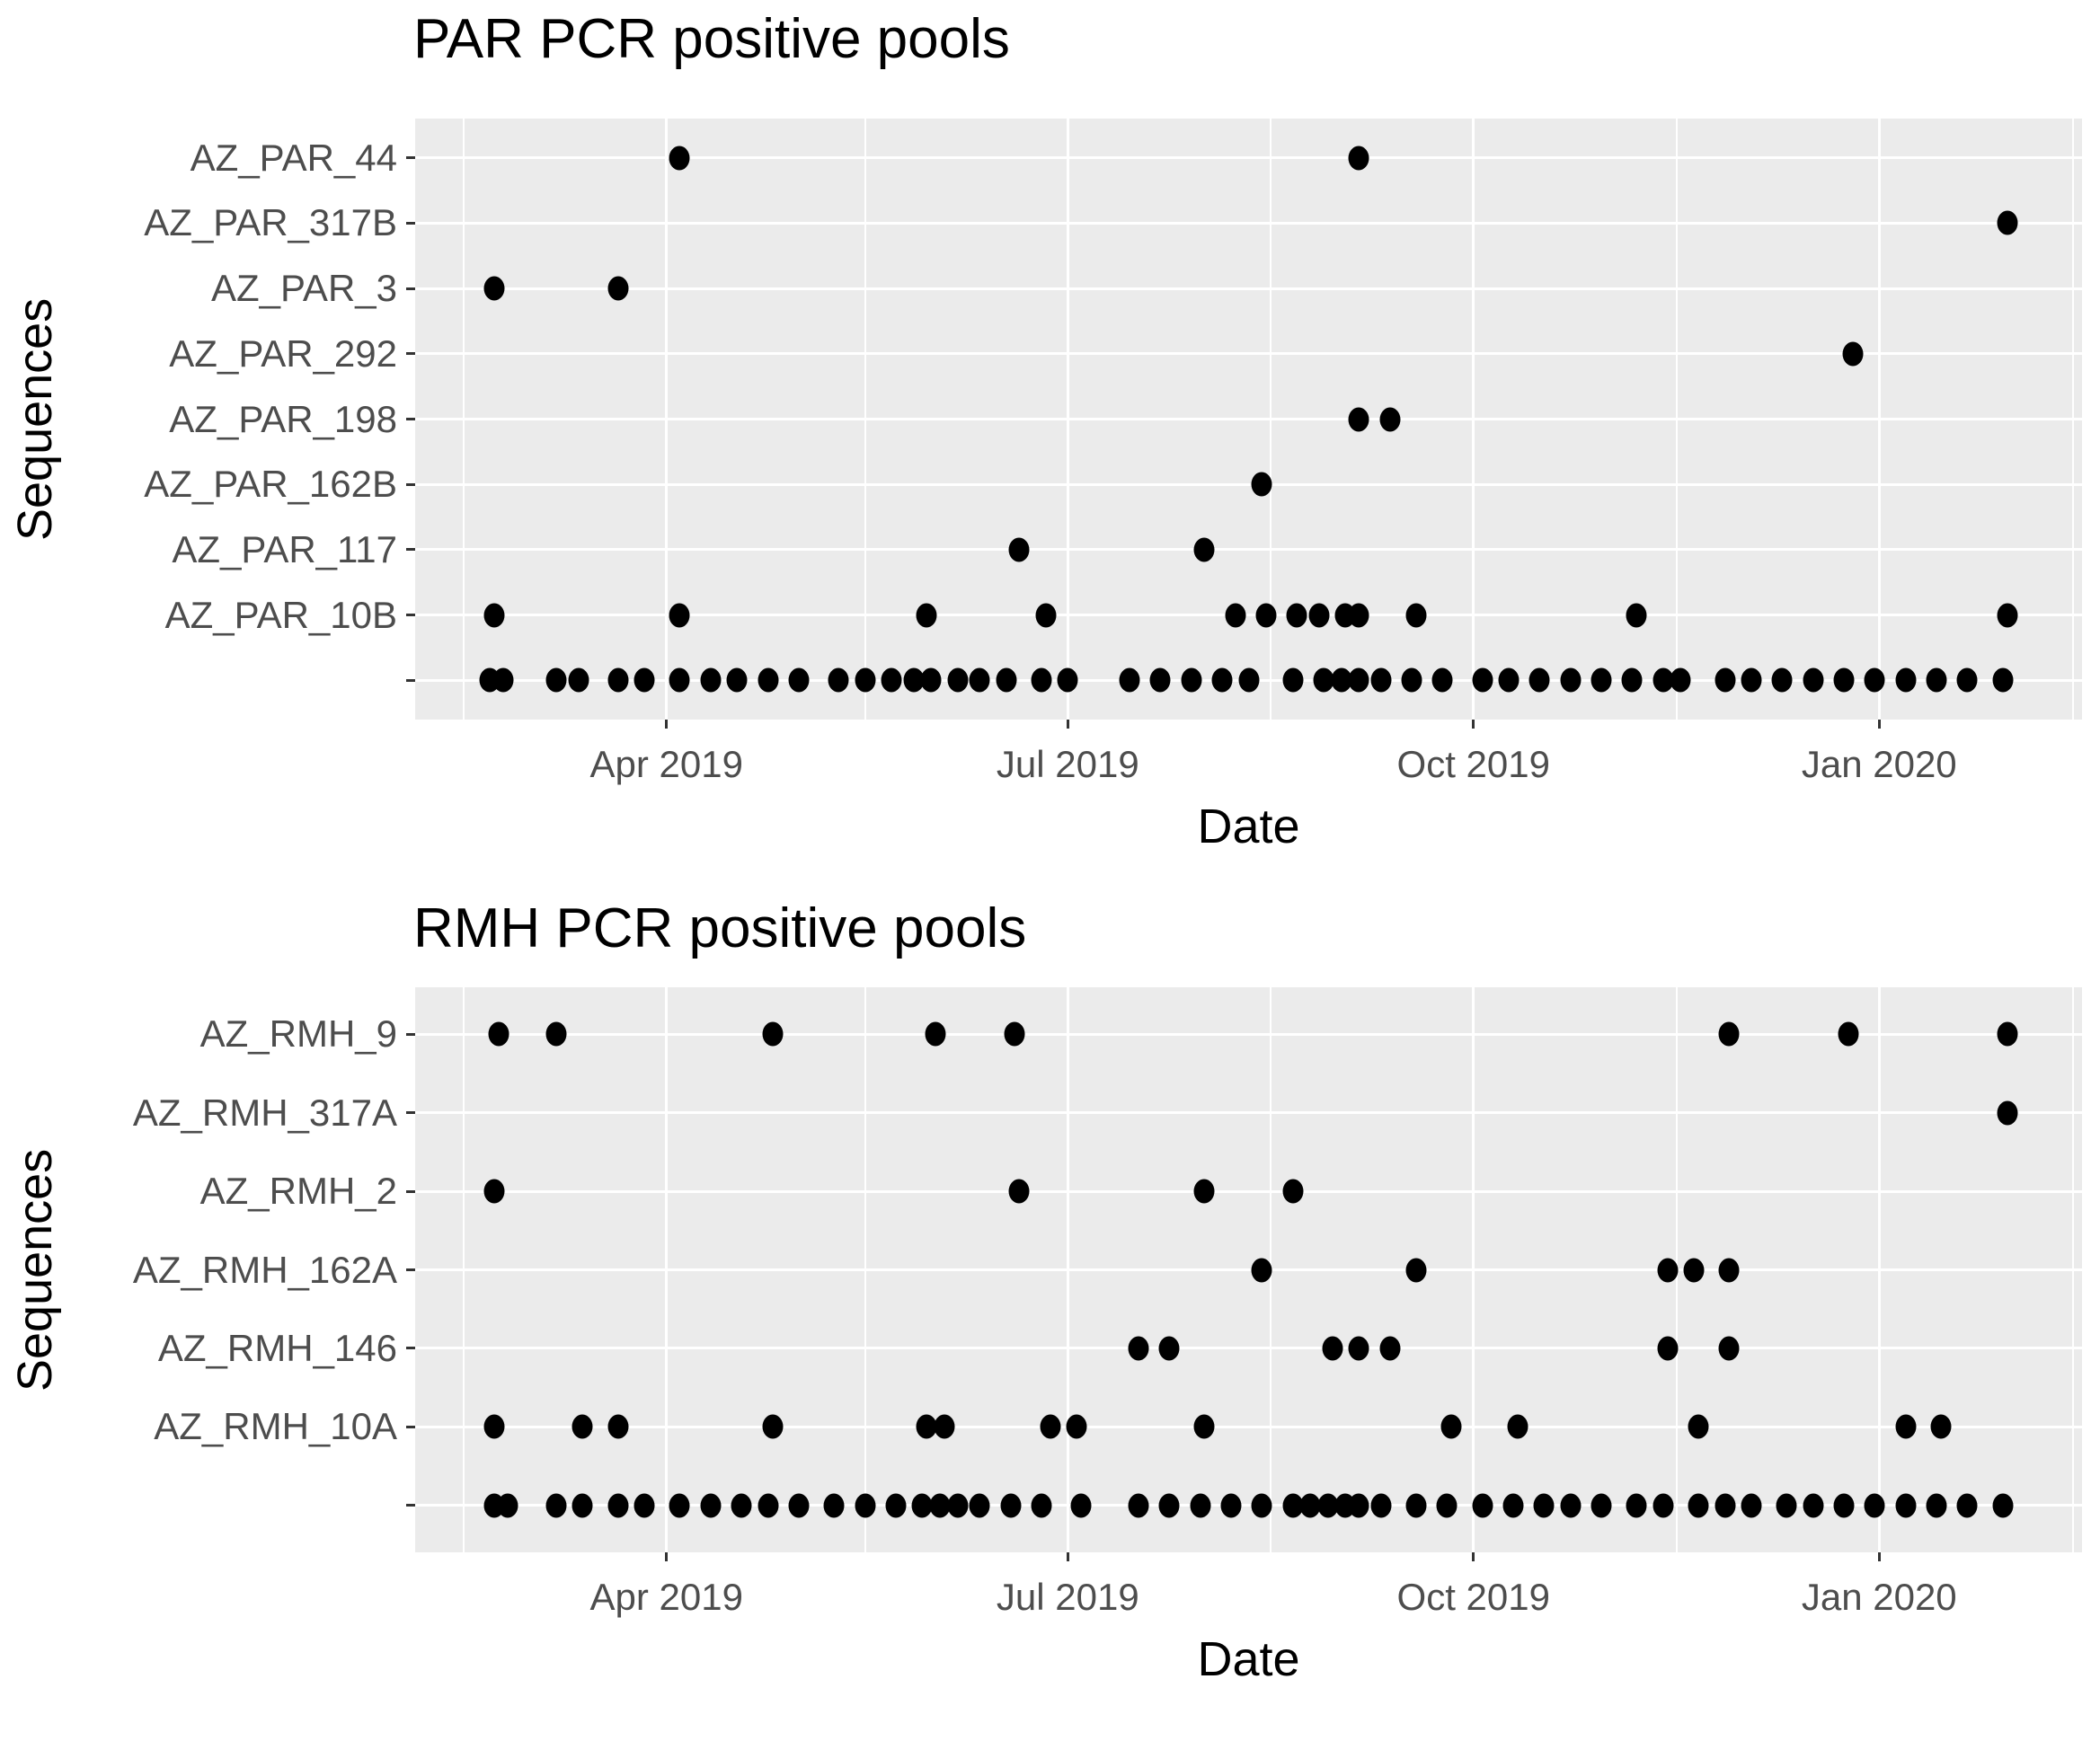  I want to click on y-axis-label: AZ_PAR_117, so click(284, 548).